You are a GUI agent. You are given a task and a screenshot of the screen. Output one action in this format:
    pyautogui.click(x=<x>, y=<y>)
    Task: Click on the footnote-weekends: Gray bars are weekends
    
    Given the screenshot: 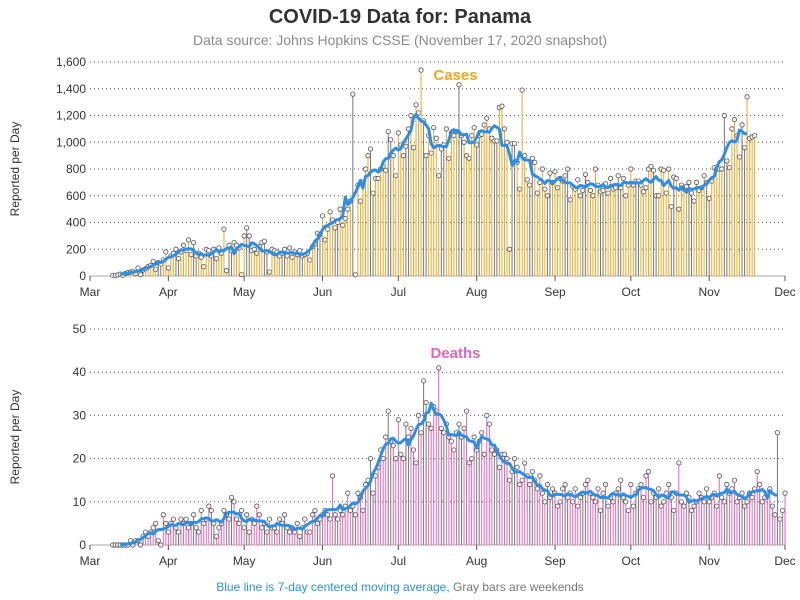 What is the action you would take?
    pyautogui.click(x=518, y=587)
    